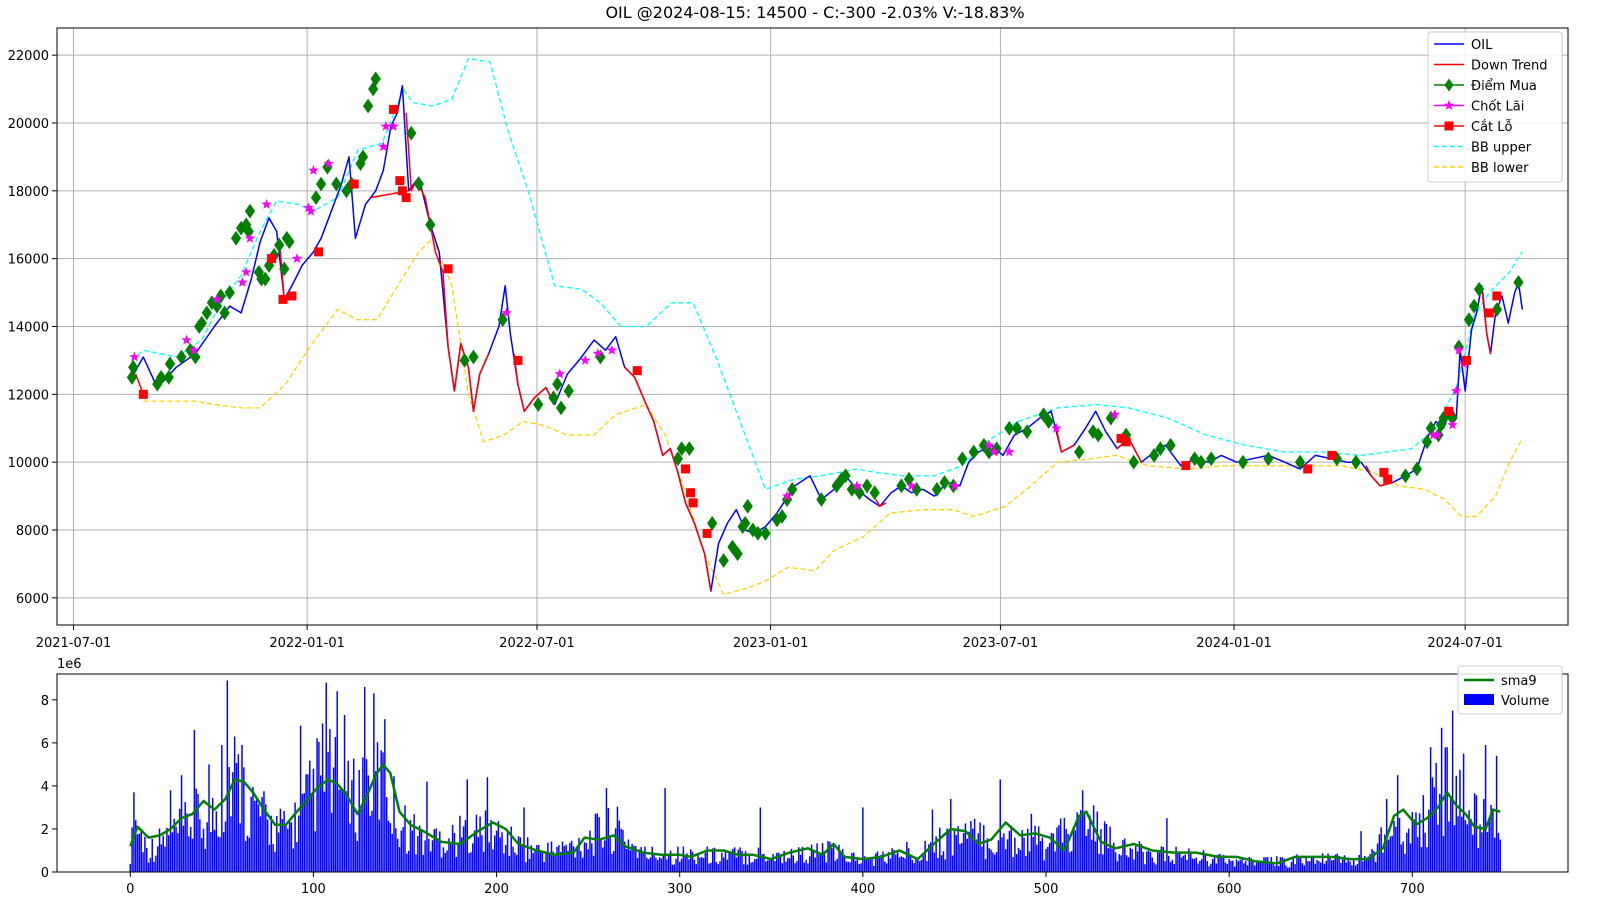 This screenshot has height=900, width=1600. Describe the element at coordinates (815, 814) in the screenshot. I see `sma9-path` at that location.